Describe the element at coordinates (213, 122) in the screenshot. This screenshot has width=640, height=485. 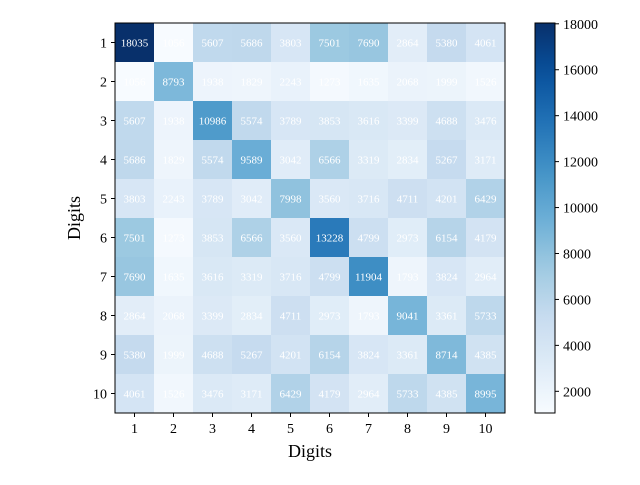
I see `cell-value-label: 10986` at that location.